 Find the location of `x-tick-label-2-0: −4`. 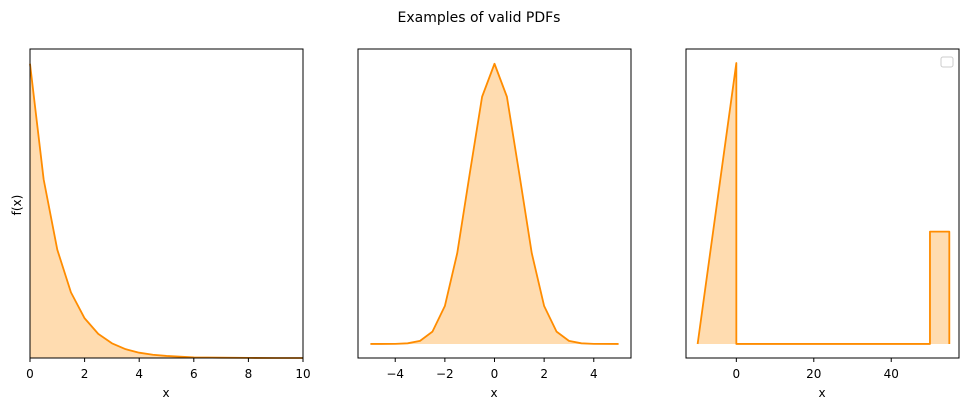

x-tick-label-2-0: −4 is located at coordinates (395, 374).